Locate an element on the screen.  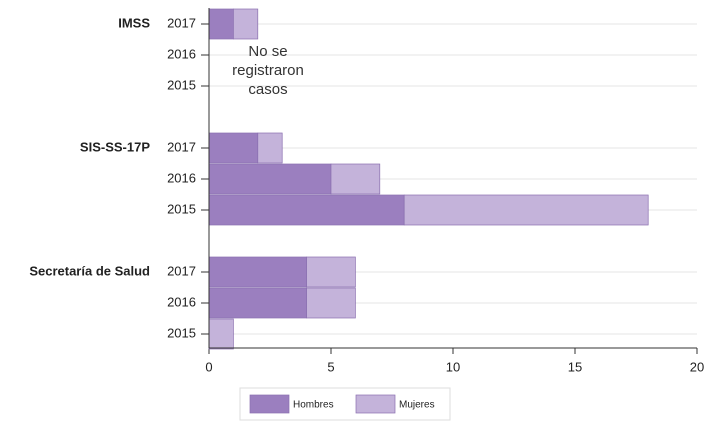
x-tick-label: 15 is located at coordinates (575, 366).